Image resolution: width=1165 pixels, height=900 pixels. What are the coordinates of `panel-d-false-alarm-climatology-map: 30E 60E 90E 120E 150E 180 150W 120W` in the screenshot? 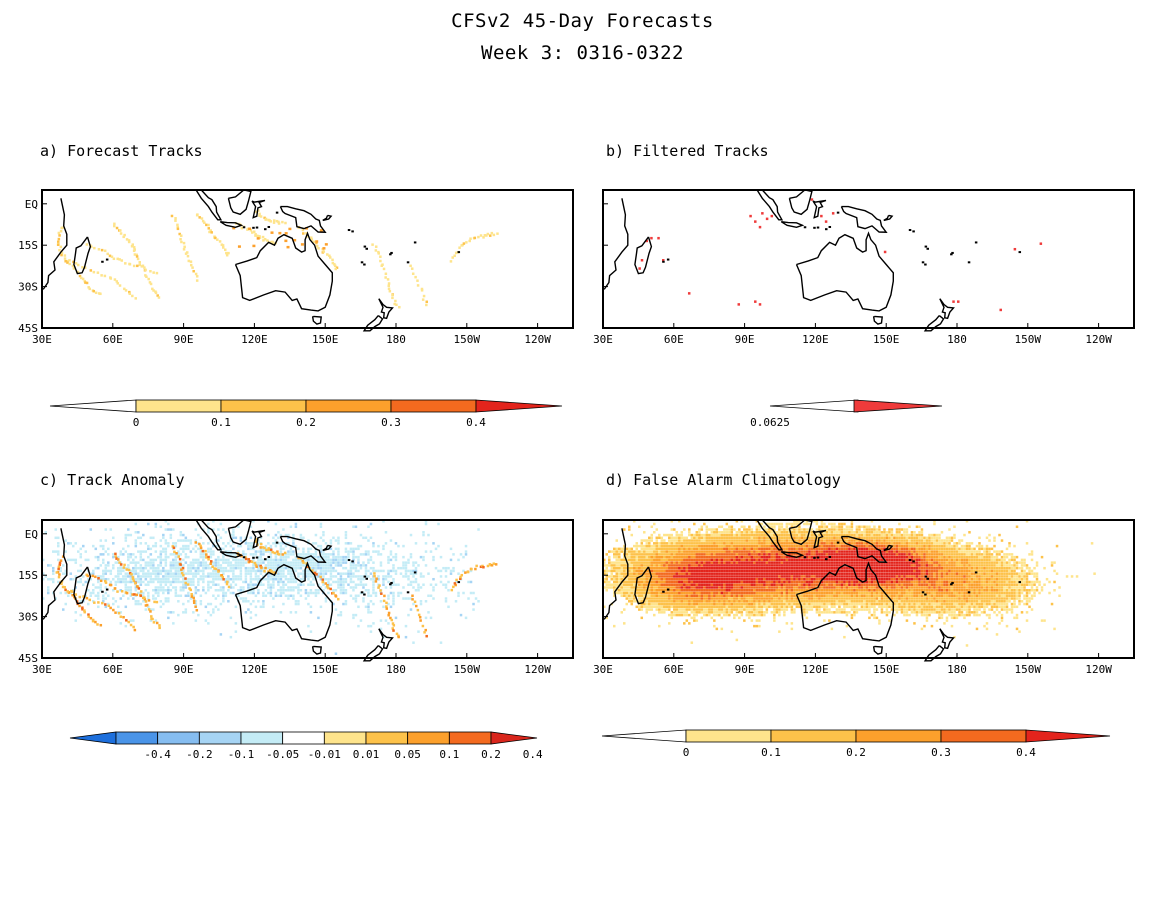 It's located at (864, 597).